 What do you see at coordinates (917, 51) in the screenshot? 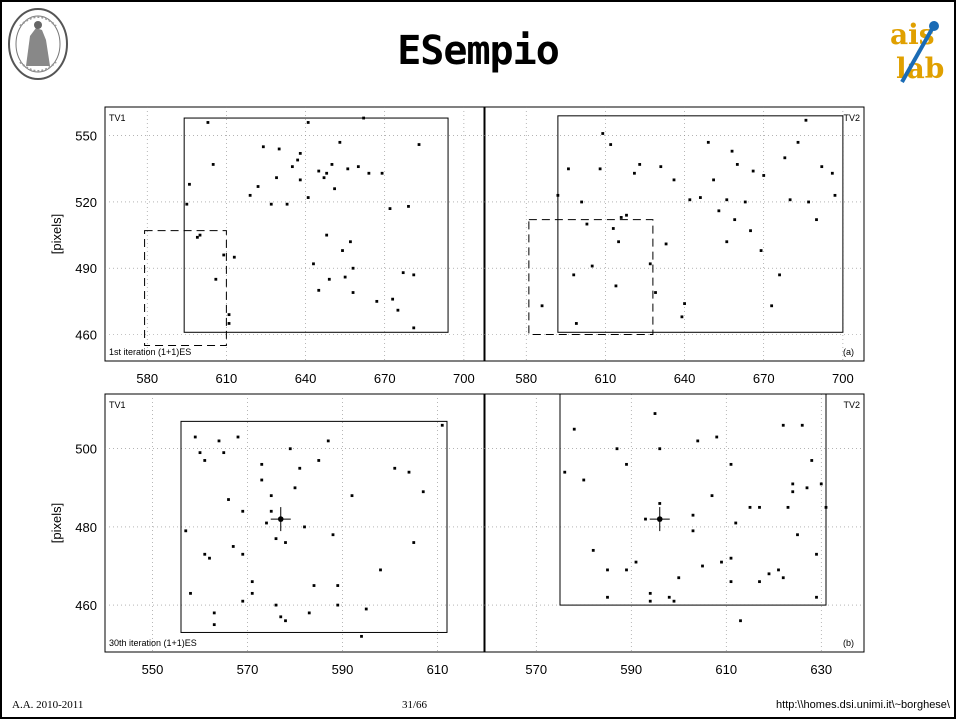
I see `ais-lab-logo: ais lab` at bounding box center [917, 51].